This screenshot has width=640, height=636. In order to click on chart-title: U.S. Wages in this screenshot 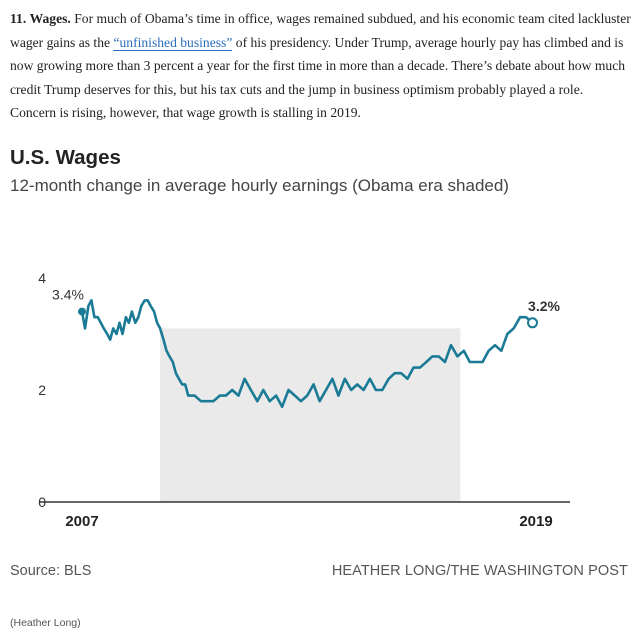, I will do `click(65, 157)`.